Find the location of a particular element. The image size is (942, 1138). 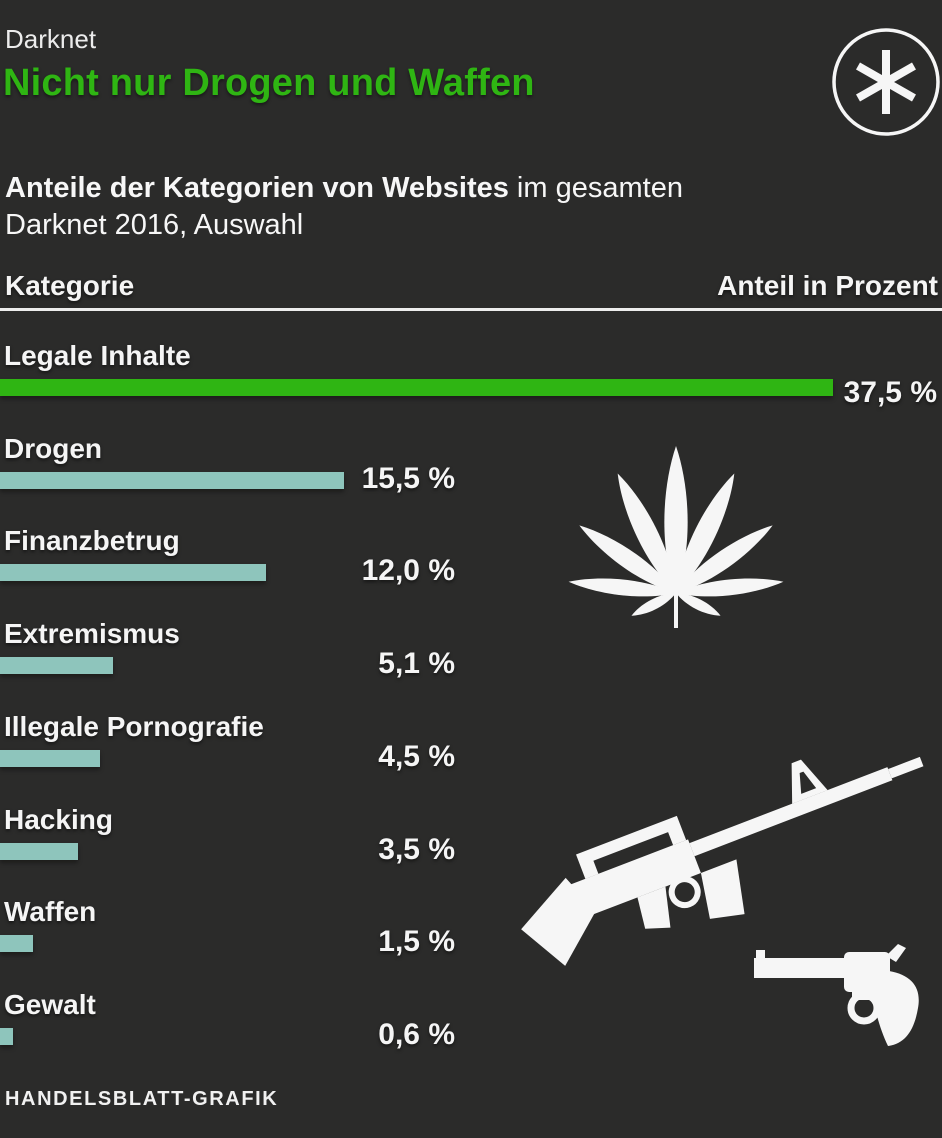

value-label: 4,5 % is located at coordinates (416, 756).